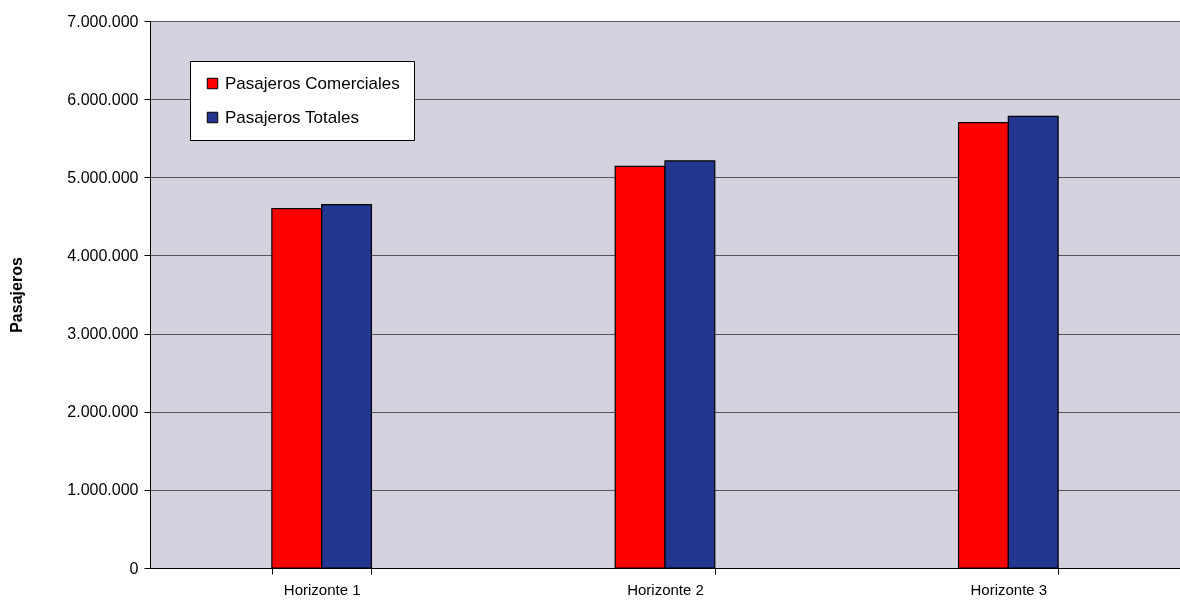  I want to click on y-tick-label: 3.000.000, so click(103, 334).